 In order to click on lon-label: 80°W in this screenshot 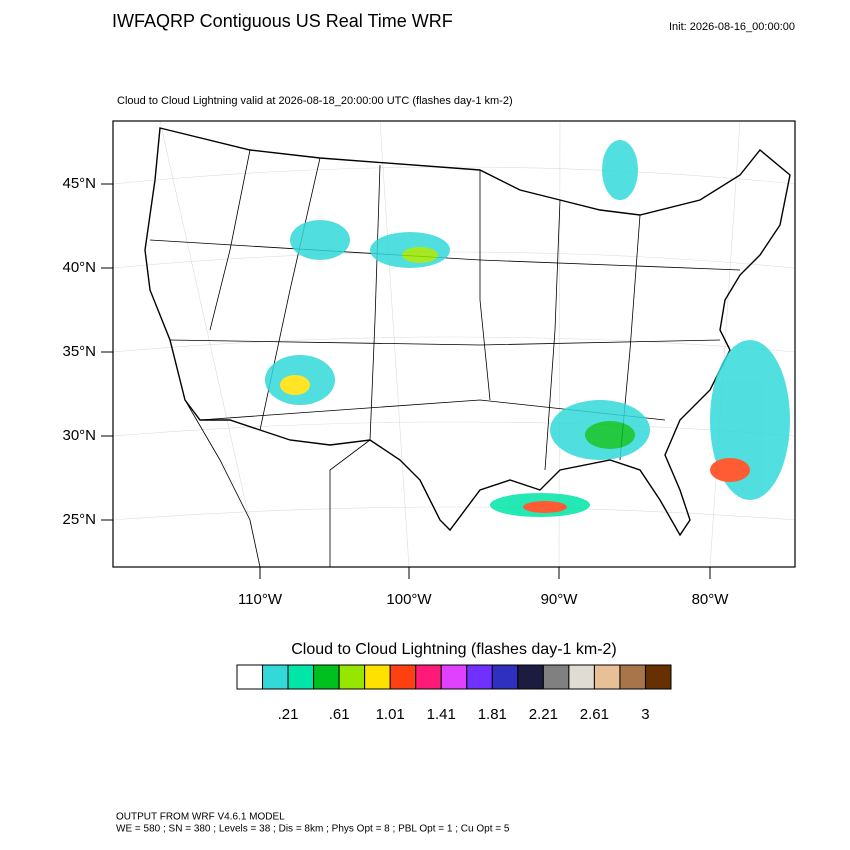, I will do `click(711, 599)`.